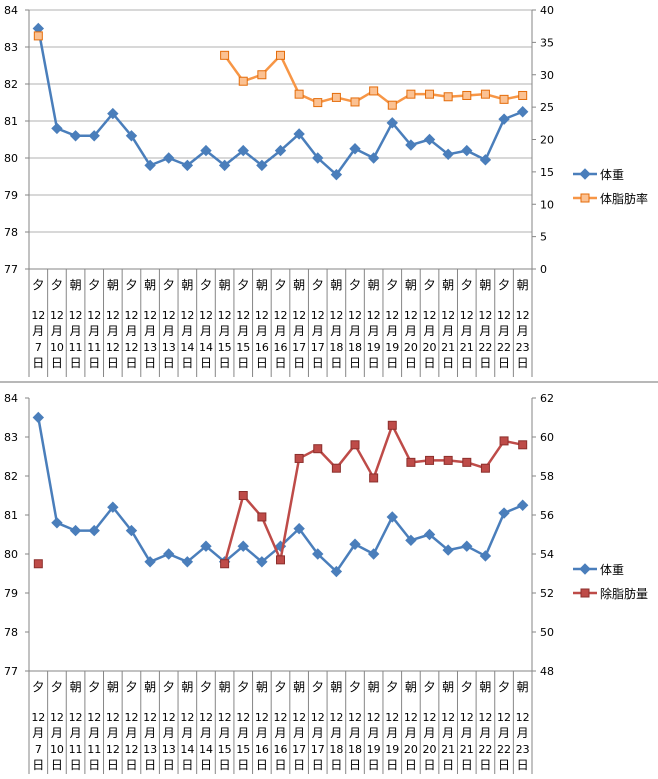 This screenshot has height=779, width=658. I want to click on y-left-tick-label: 80, so click(11, 554).